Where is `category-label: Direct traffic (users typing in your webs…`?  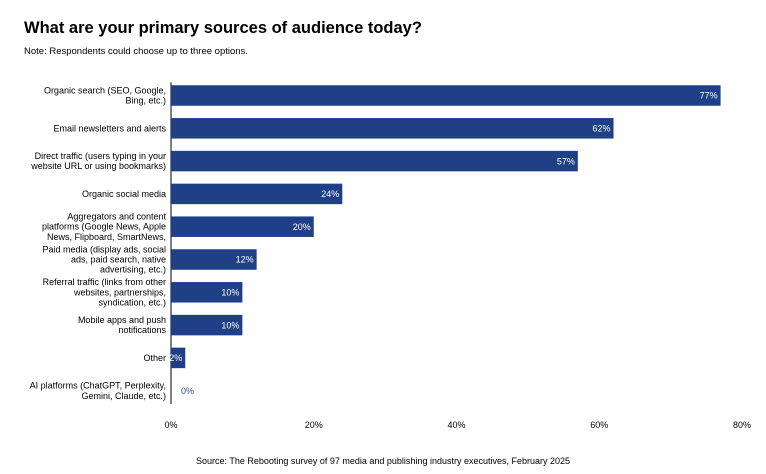 category-label: Direct traffic (users typing in your webs… is located at coordinates (98, 161).